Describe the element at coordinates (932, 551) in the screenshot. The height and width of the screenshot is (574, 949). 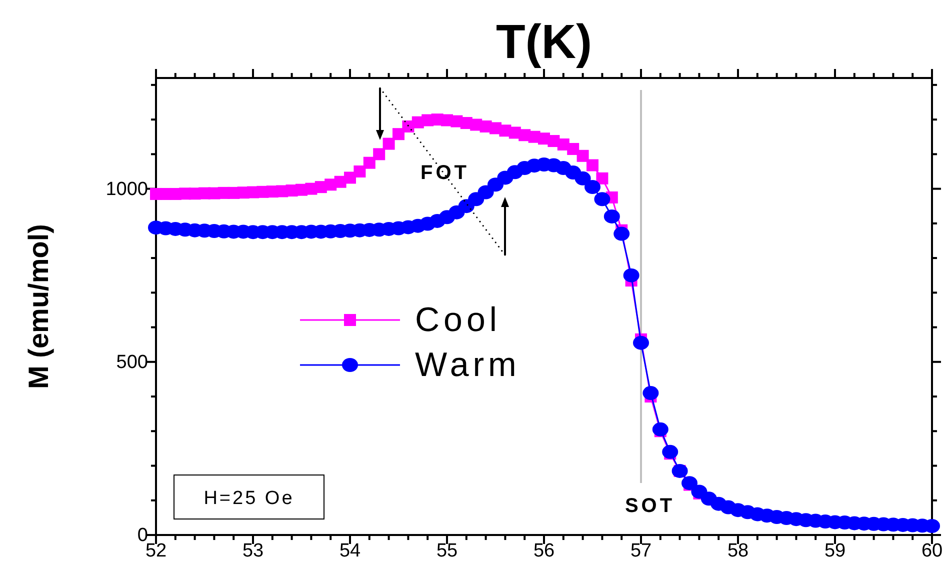
I see `x-tick-label: 60` at that location.